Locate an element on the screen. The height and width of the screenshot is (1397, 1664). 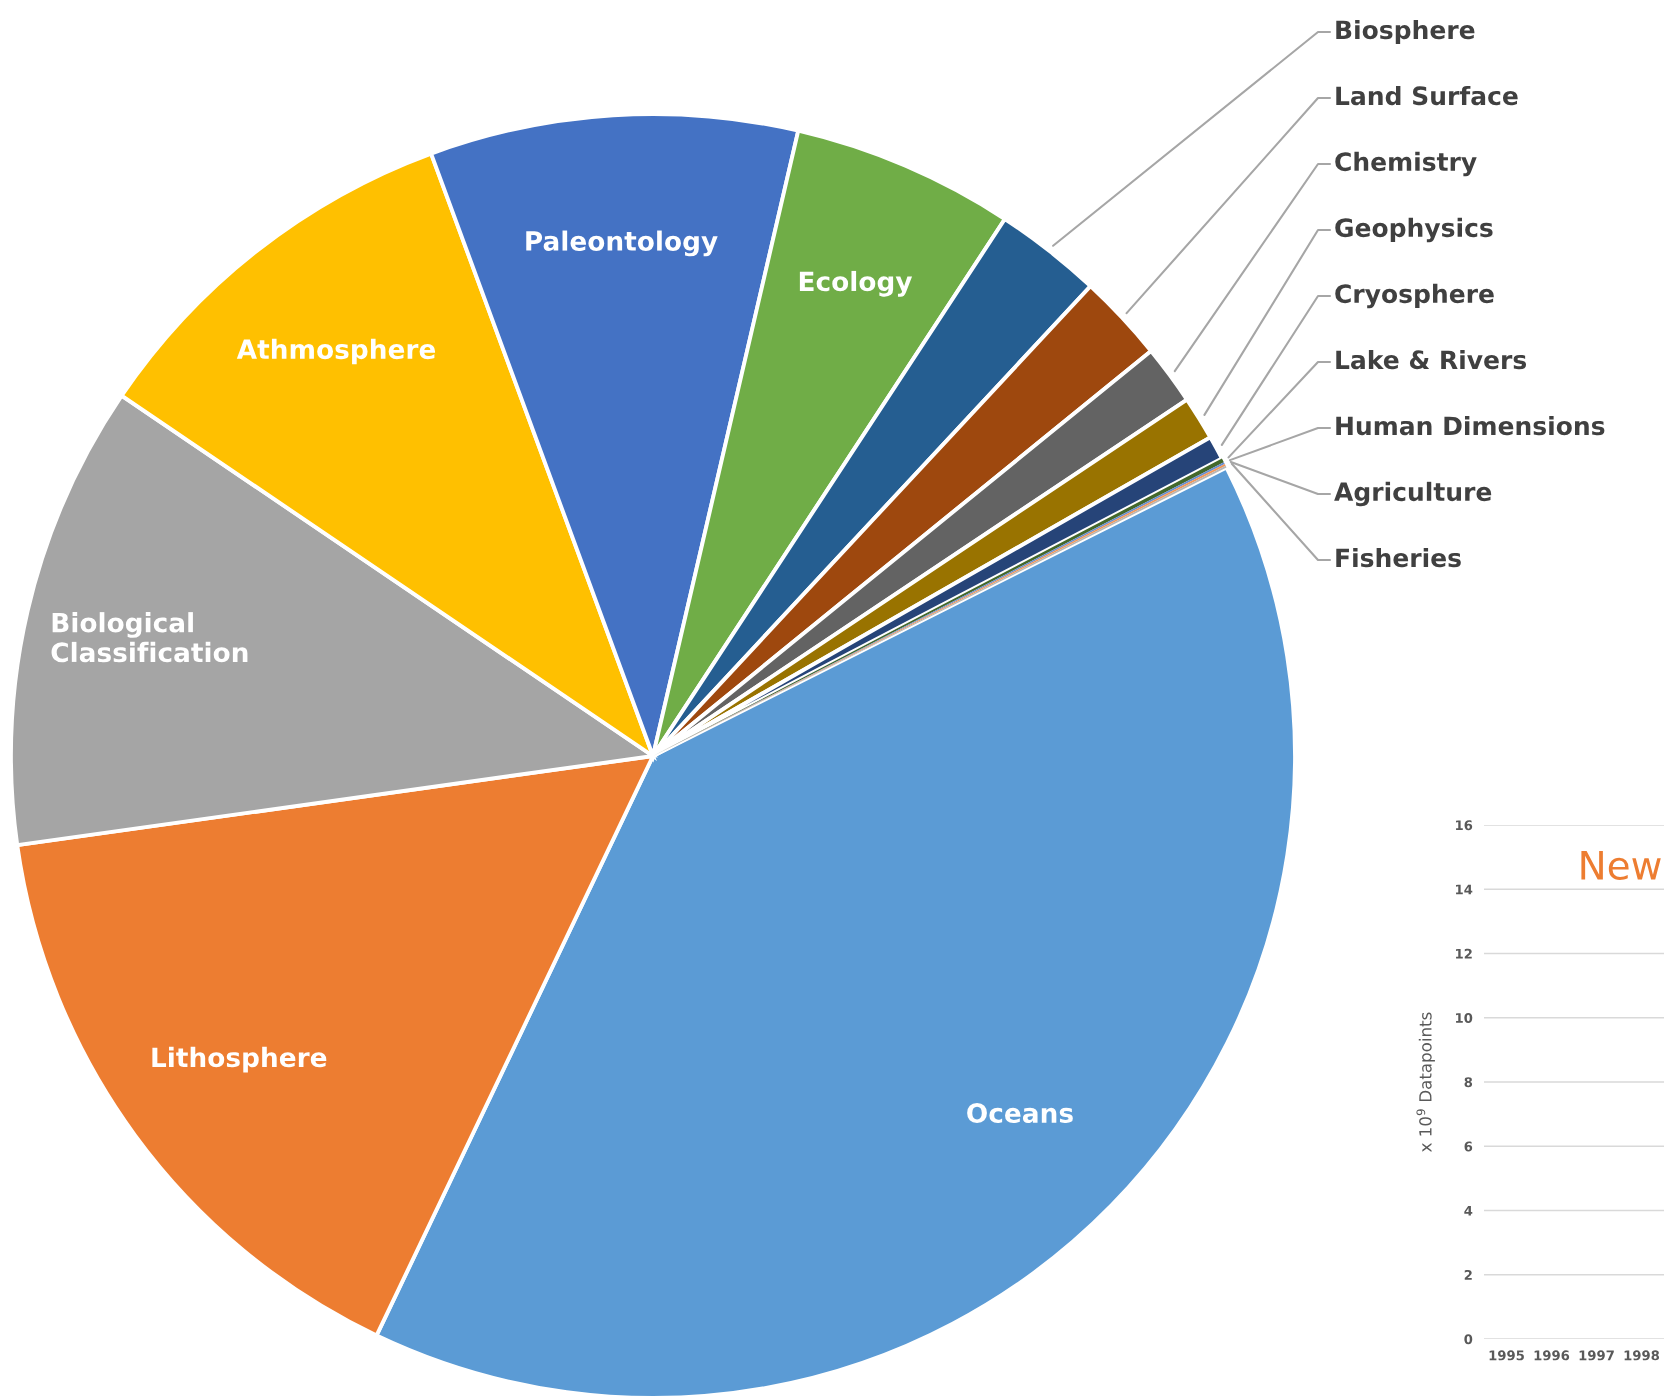
text: New is located at coordinates (1621, 865).